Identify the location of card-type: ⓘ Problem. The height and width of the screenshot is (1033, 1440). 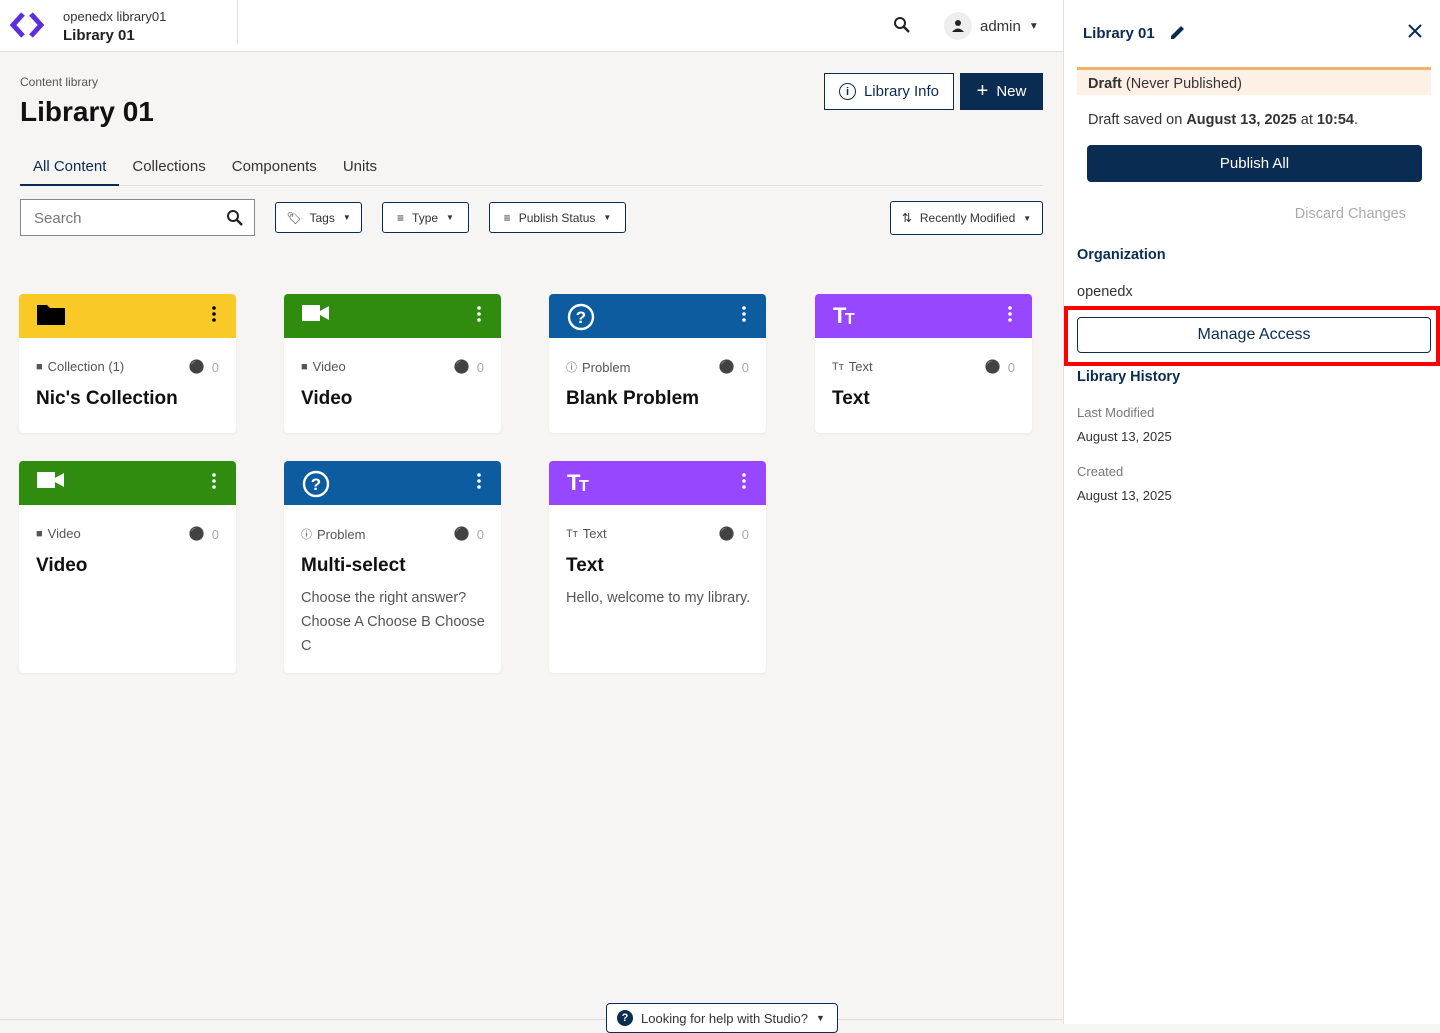
(333, 534).